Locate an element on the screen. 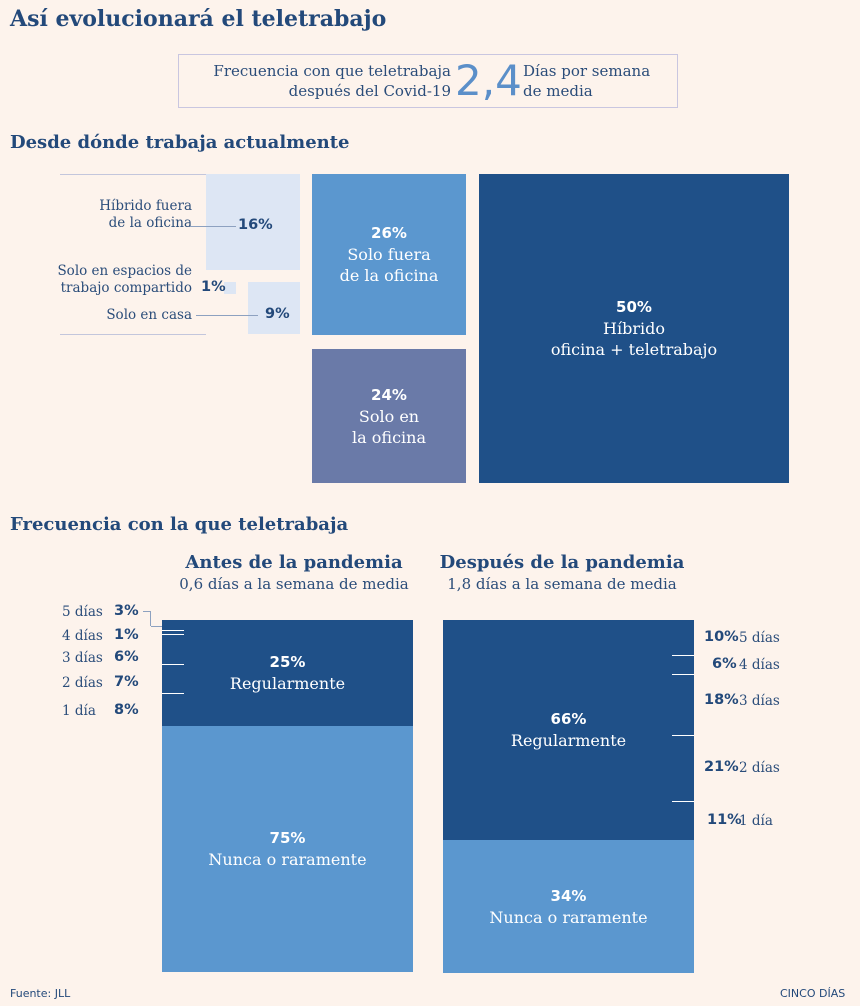  after-never-pct: 34% is located at coordinates (568, 895).